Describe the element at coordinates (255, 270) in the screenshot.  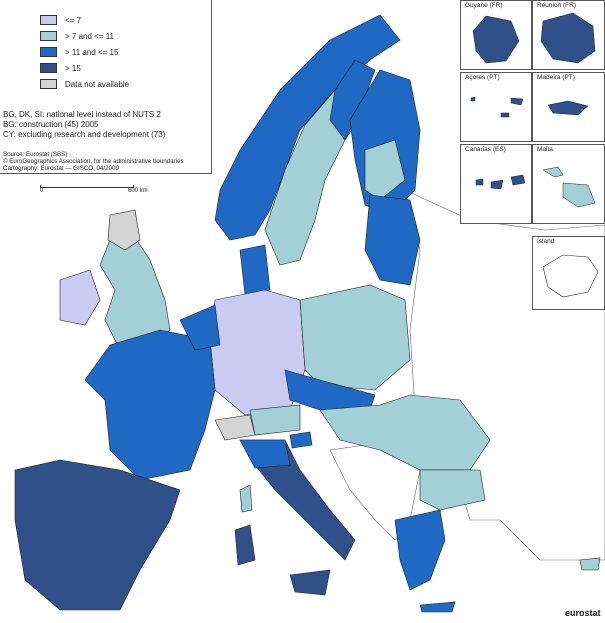
I see `denmark` at that location.